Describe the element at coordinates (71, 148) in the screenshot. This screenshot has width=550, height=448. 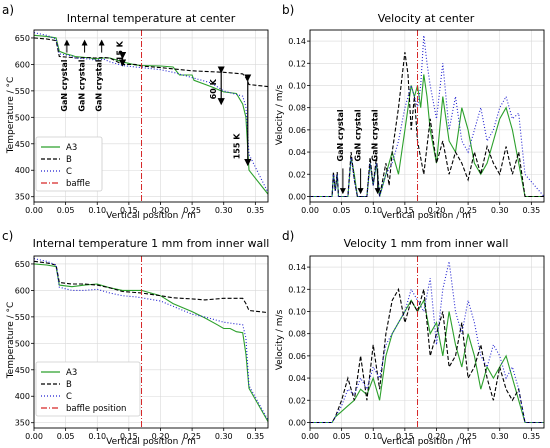
I see `legend-label-a3: A3` at that location.